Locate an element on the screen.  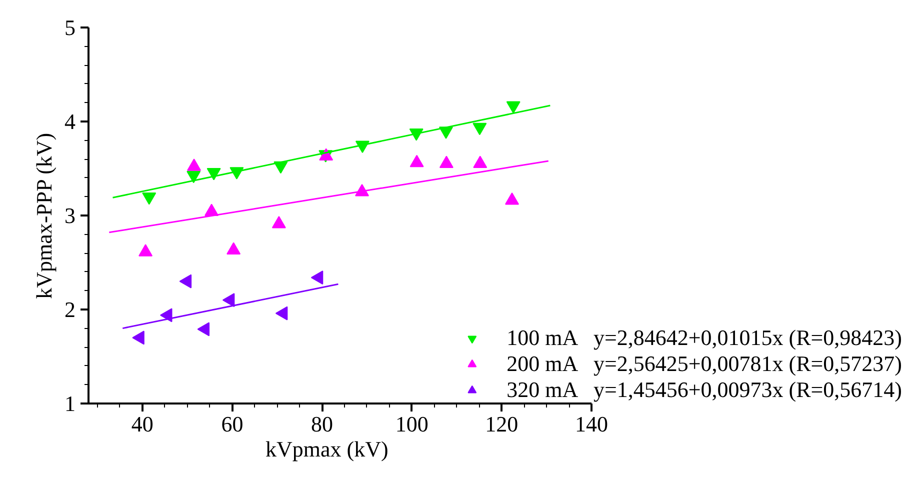
y-tick-label: 2 is located at coordinates (70, 309).